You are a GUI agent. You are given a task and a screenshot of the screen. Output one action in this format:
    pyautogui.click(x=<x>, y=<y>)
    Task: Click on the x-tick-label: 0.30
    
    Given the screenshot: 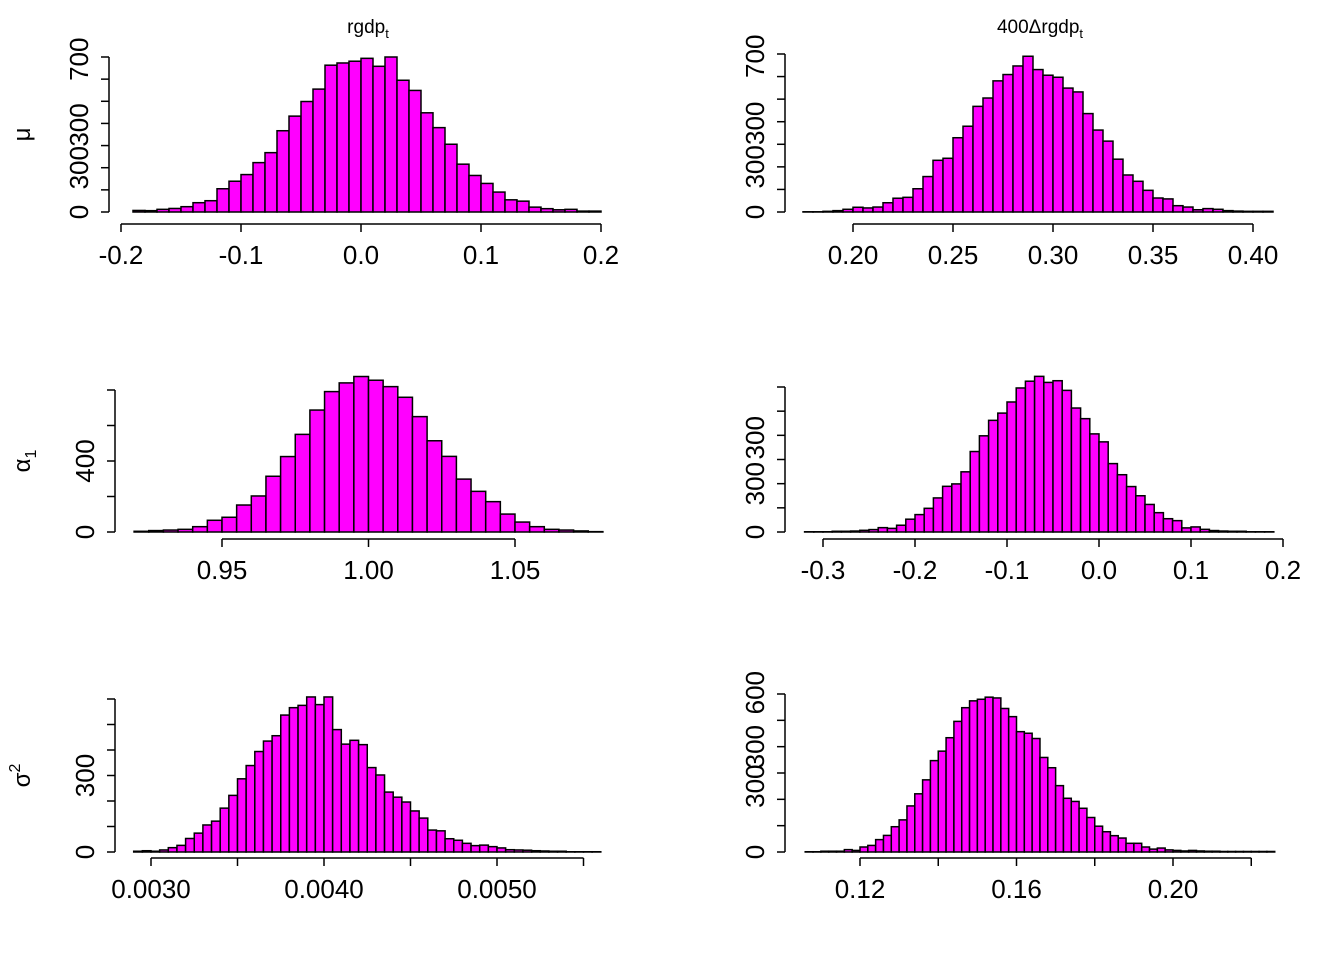 What is the action you would take?
    pyautogui.click(x=1053, y=255)
    